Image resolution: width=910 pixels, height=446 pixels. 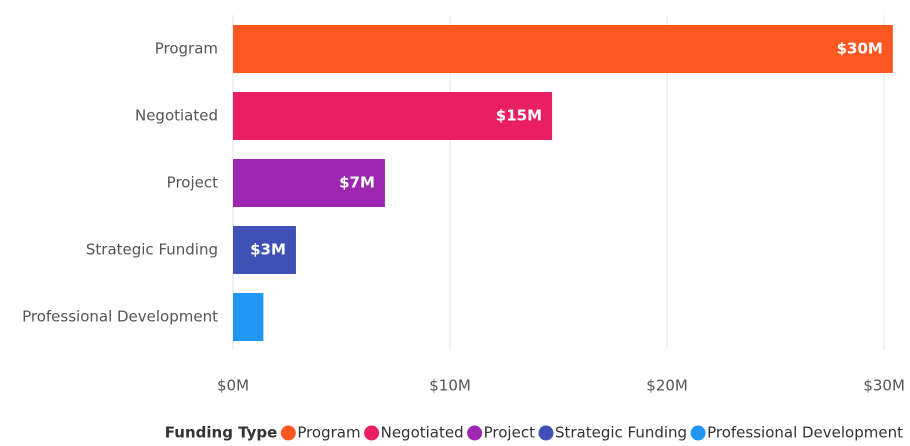 What do you see at coordinates (422, 433) in the screenshot?
I see `legend-label: Negotiated` at bounding box center [422, 433].